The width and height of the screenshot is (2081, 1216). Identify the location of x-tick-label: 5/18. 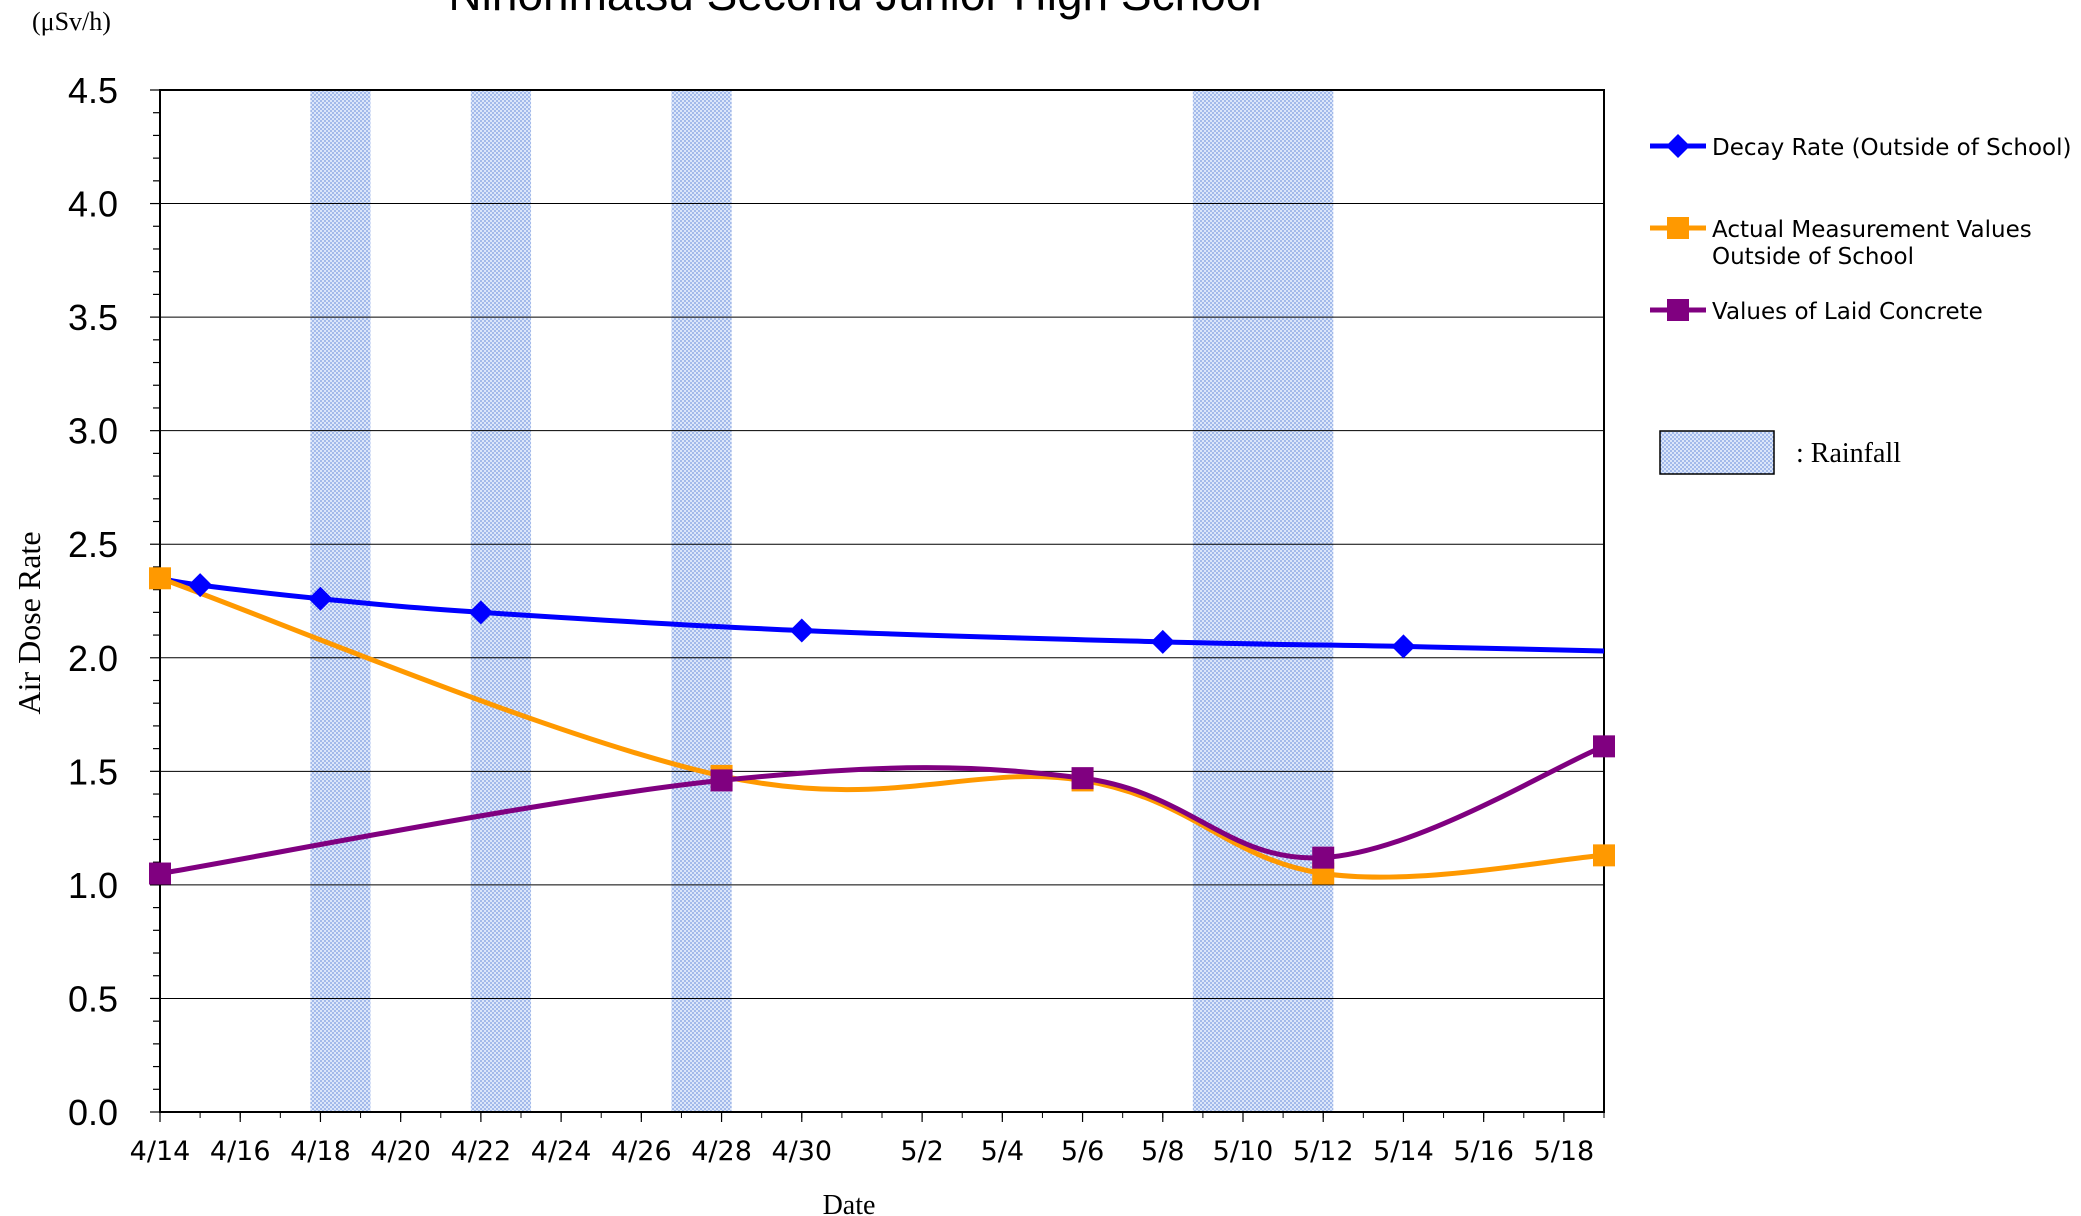
(1564, 1151).